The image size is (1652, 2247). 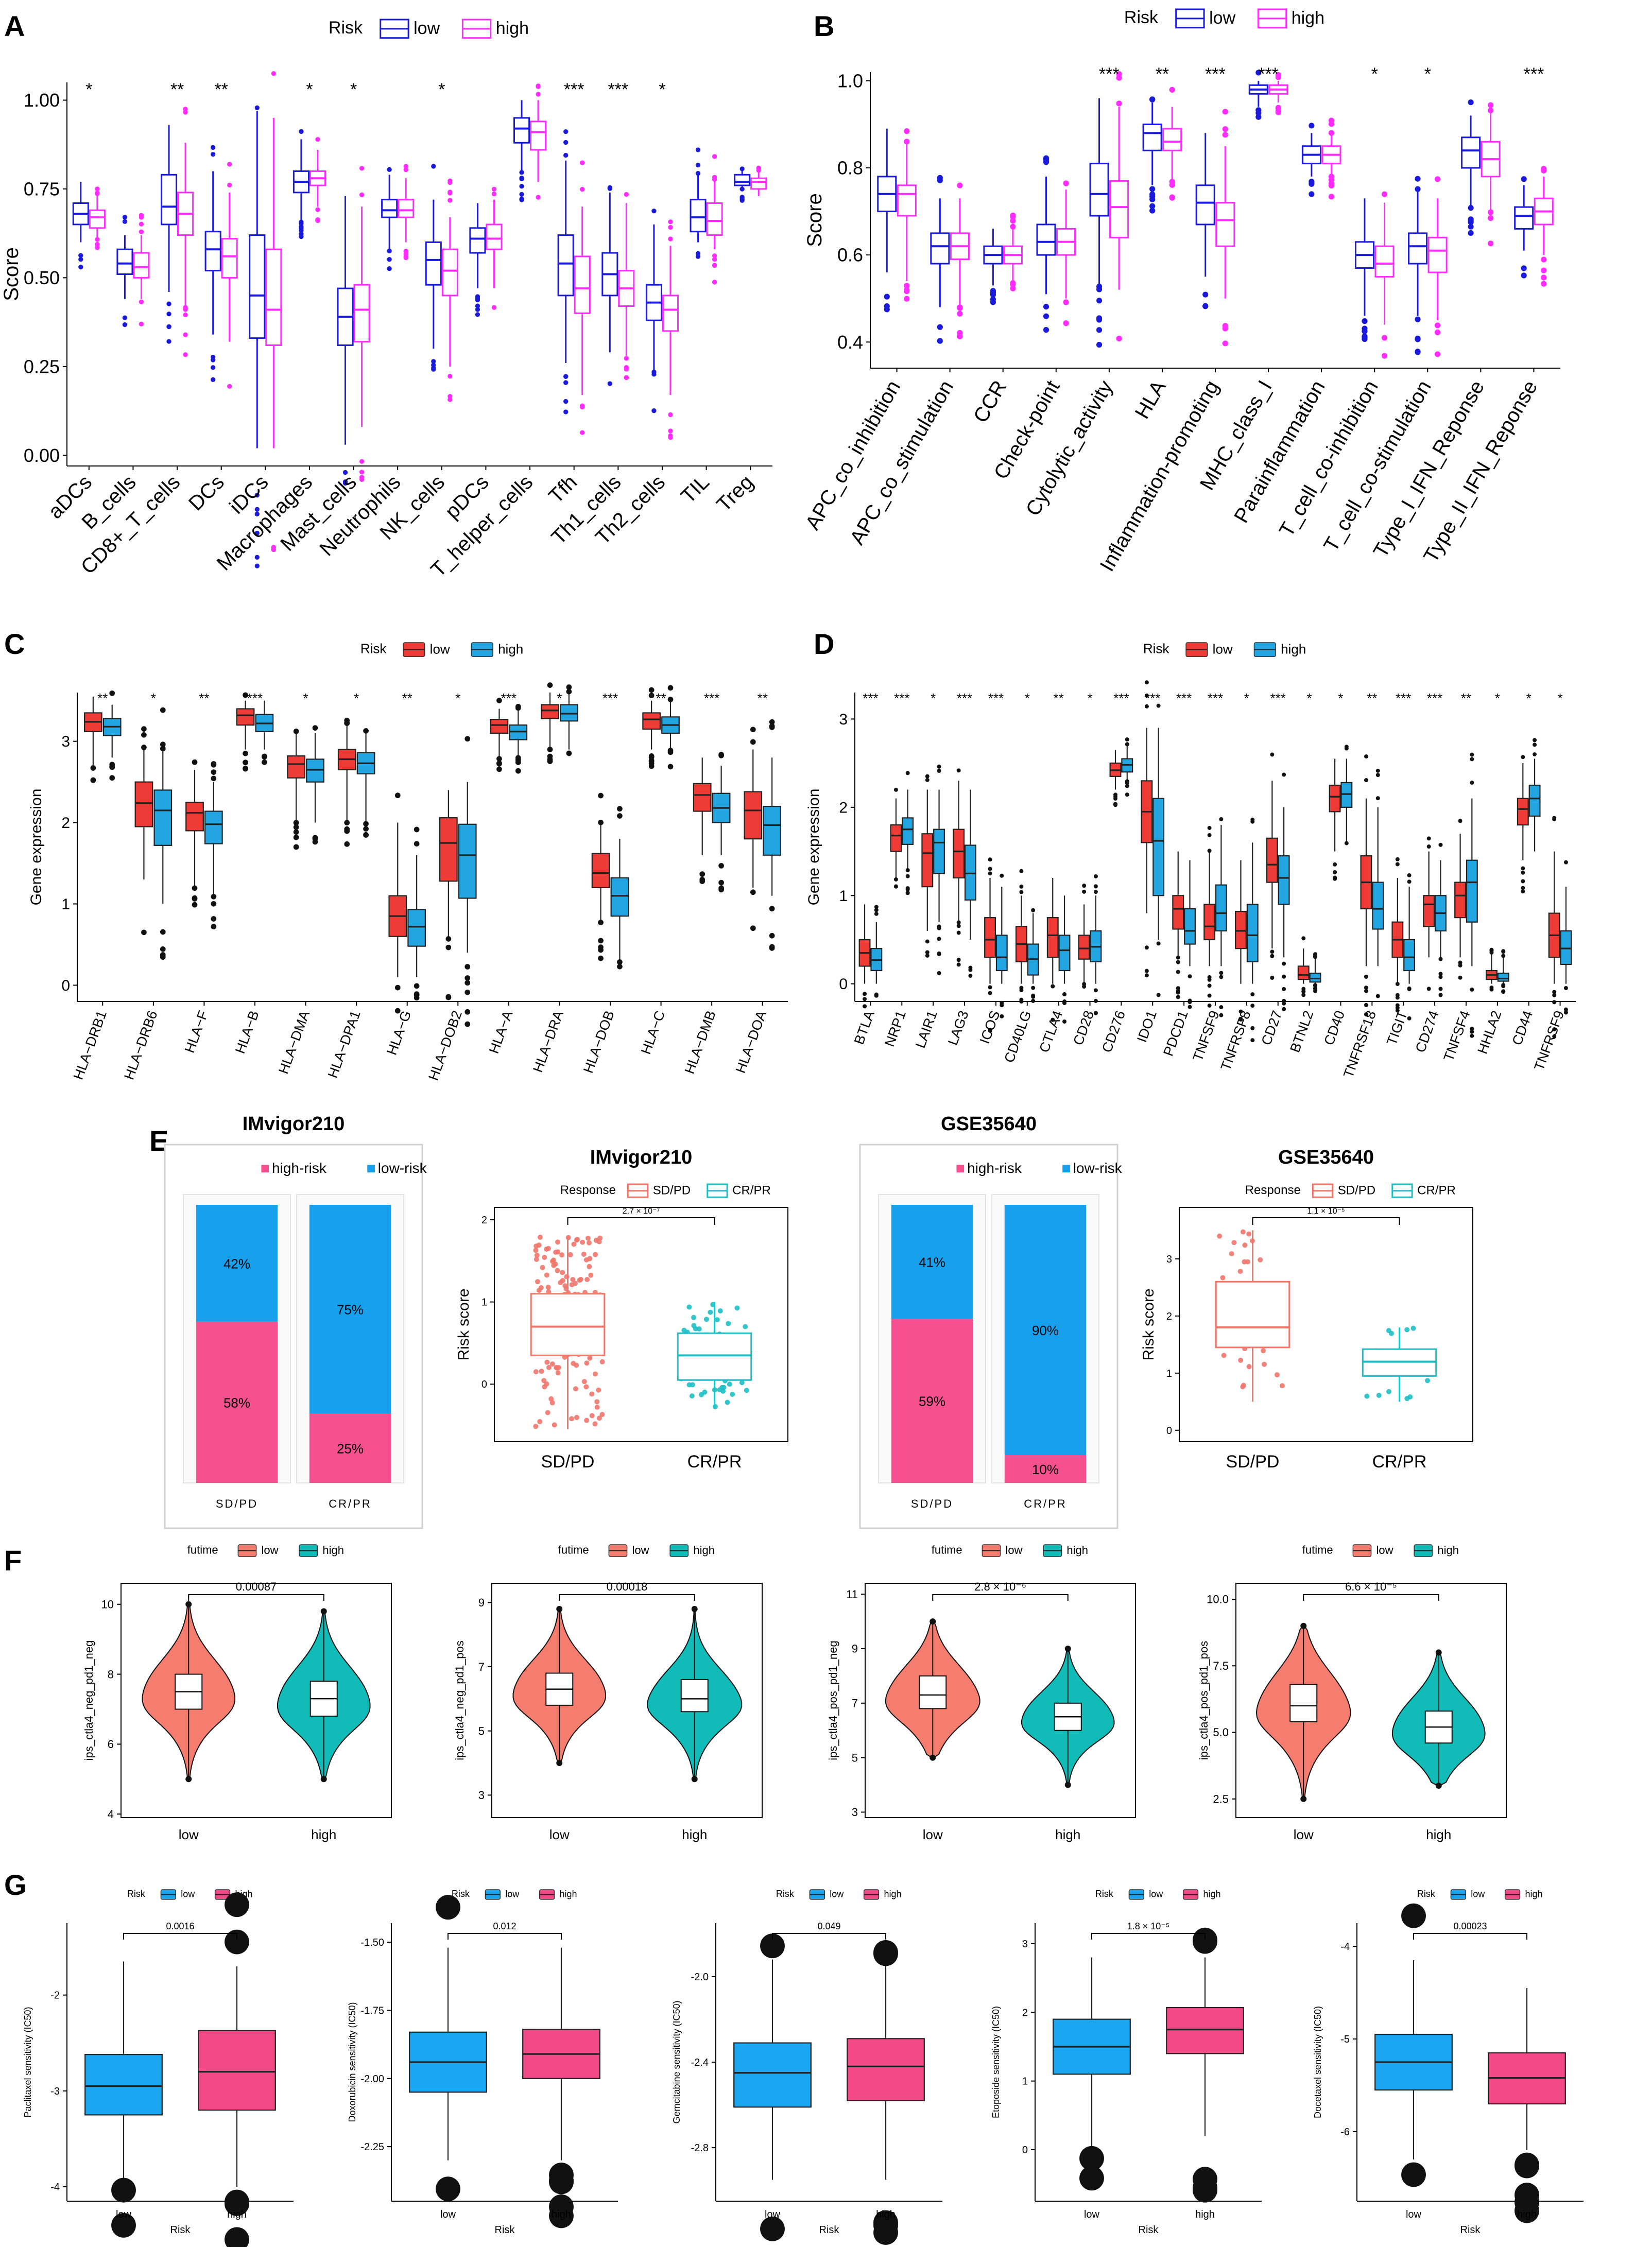 What do you see at coordinates (1470, 1926) in the screenshot?
I see `p-value: 0.00023` at bounding box center [1470, 1926].